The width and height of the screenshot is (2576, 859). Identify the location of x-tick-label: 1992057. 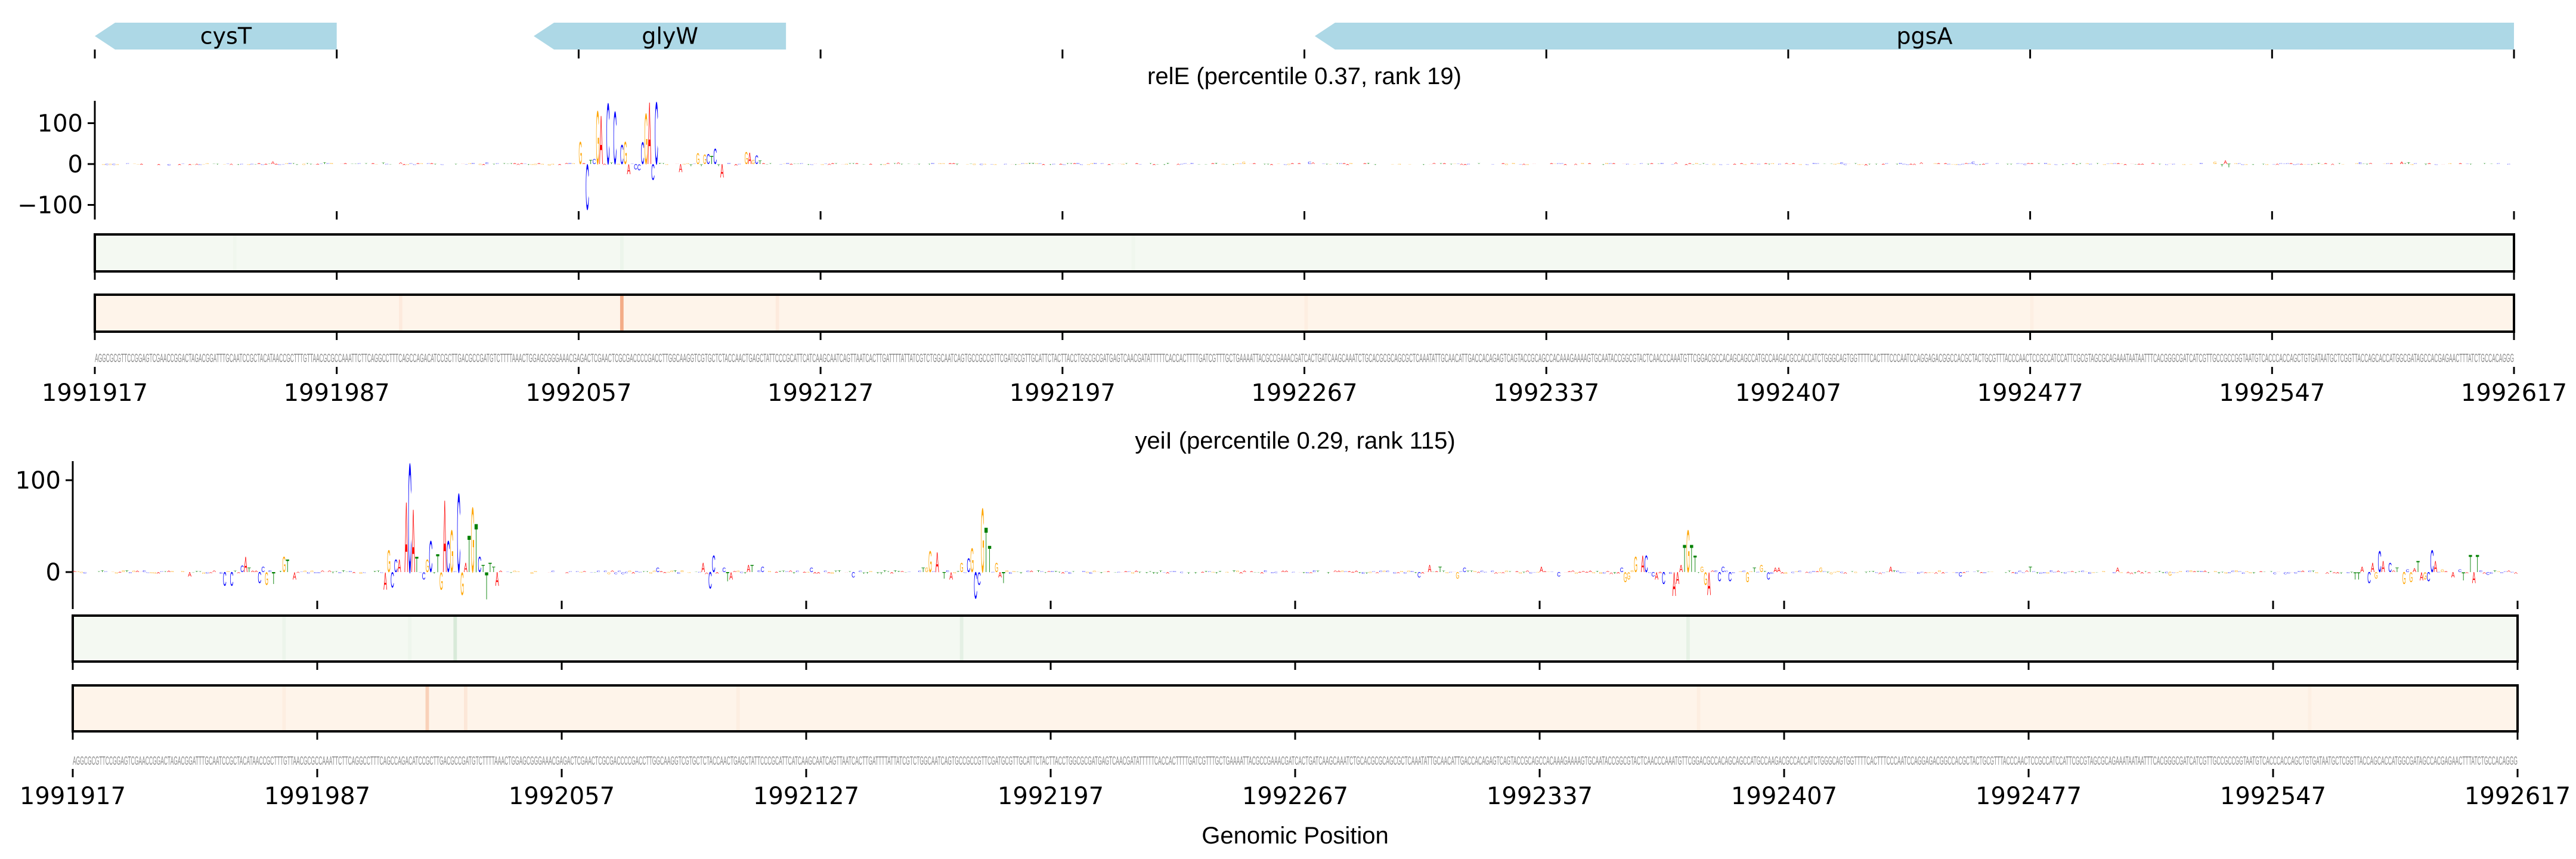
(578, 393).